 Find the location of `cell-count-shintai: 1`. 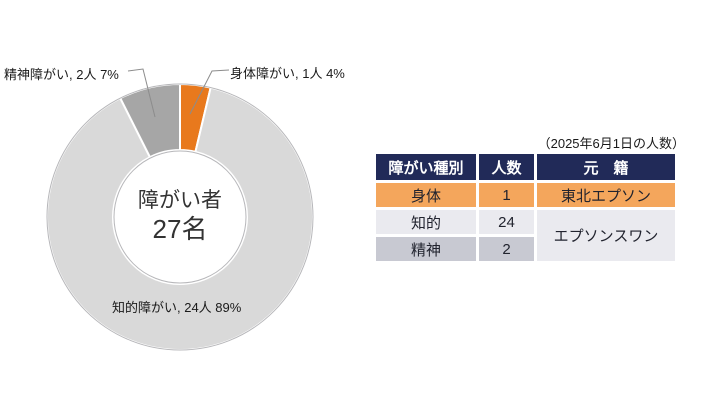

cell-count-shintai: 1 is located at coordinates (506, 195).